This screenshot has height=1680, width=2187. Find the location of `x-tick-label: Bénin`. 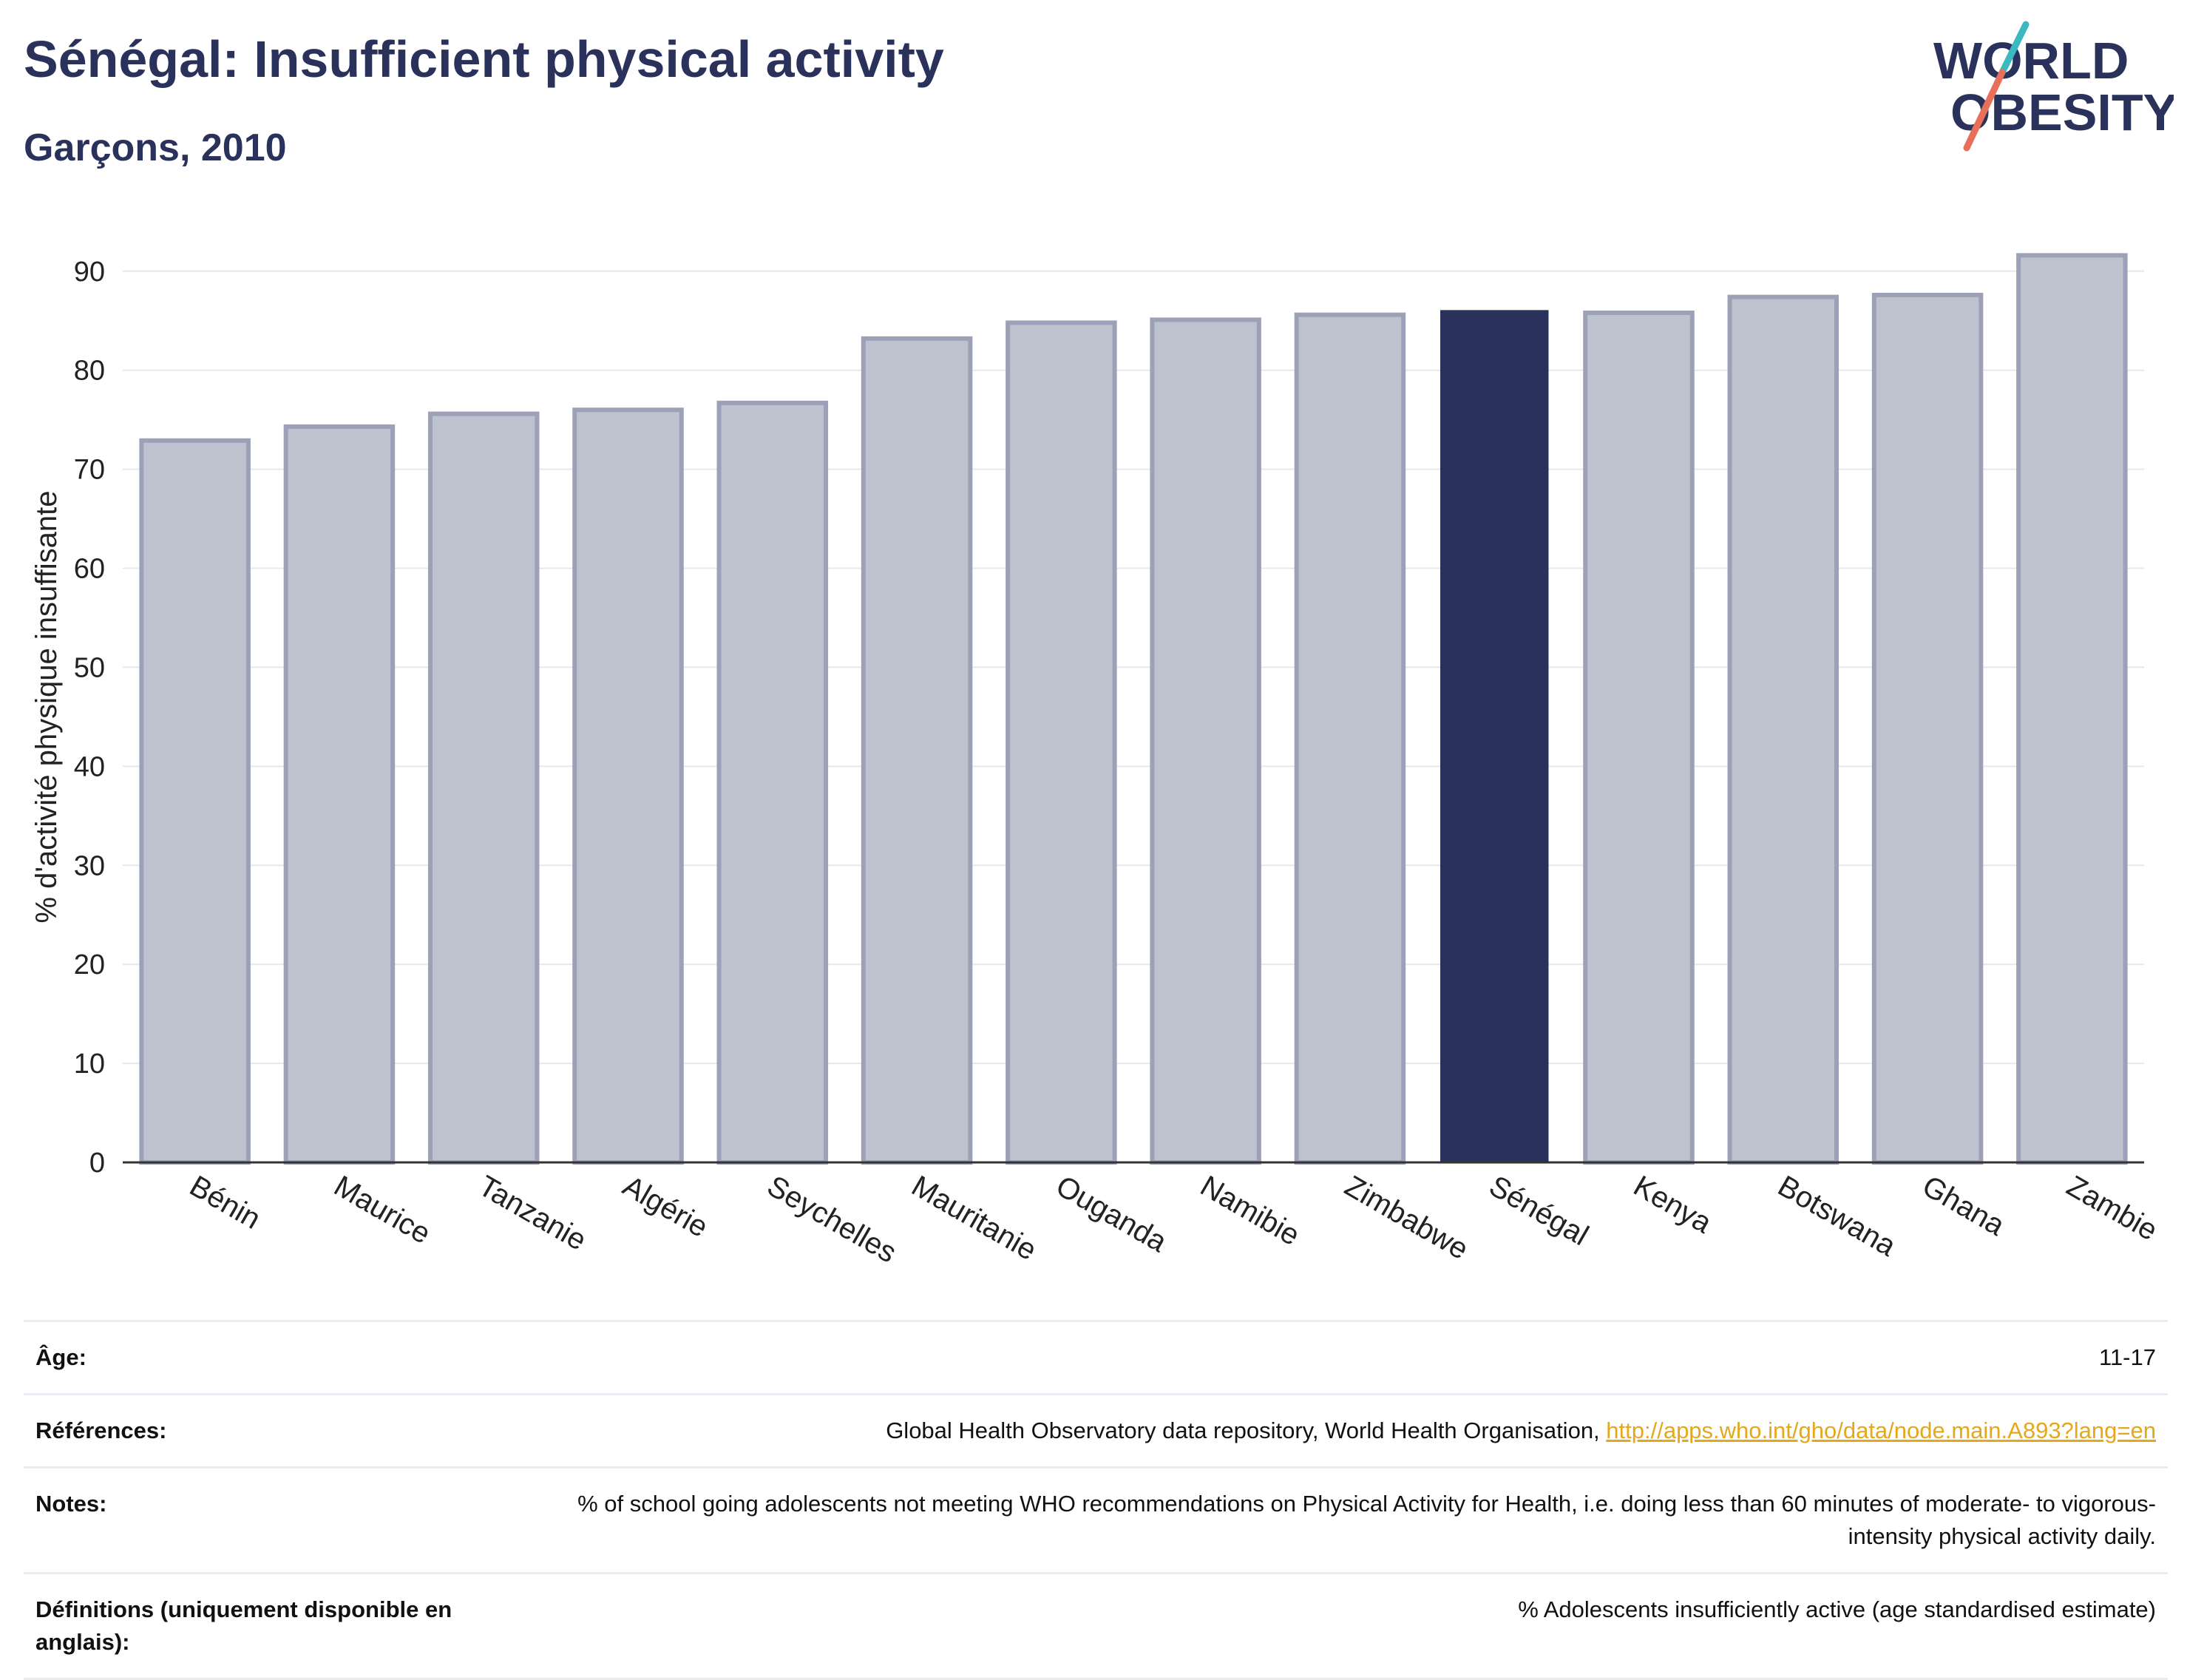

x-tick-label: Bénin is located at coordinates (225, 1203).